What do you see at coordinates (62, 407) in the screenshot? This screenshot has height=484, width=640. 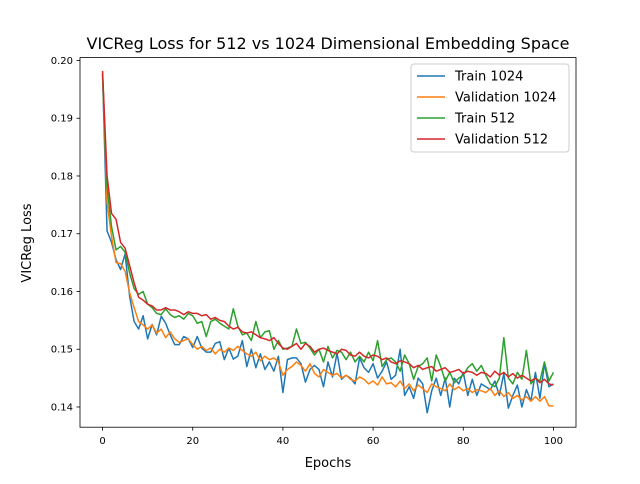 I see `y-tick-label: 0.14` at bounding box center [62, 407].